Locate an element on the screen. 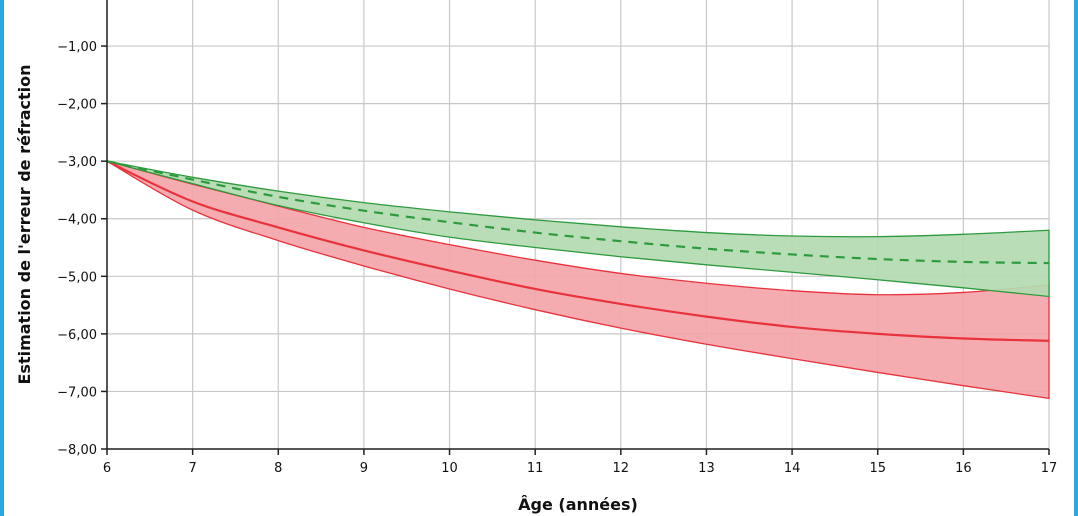  x-tick-labels: 6 7 8 9 10 11 12 13 14 15 16 17 is located at coordinates (580, 468).